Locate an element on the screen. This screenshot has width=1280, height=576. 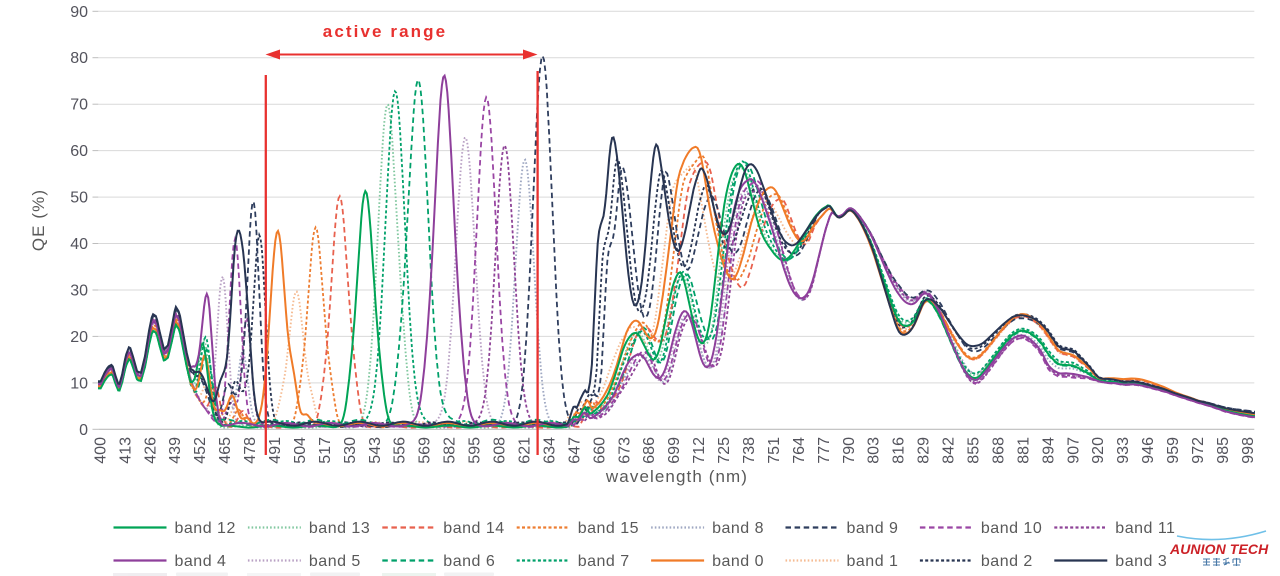
svg-text: 452 is located at coordinates (200, 450).